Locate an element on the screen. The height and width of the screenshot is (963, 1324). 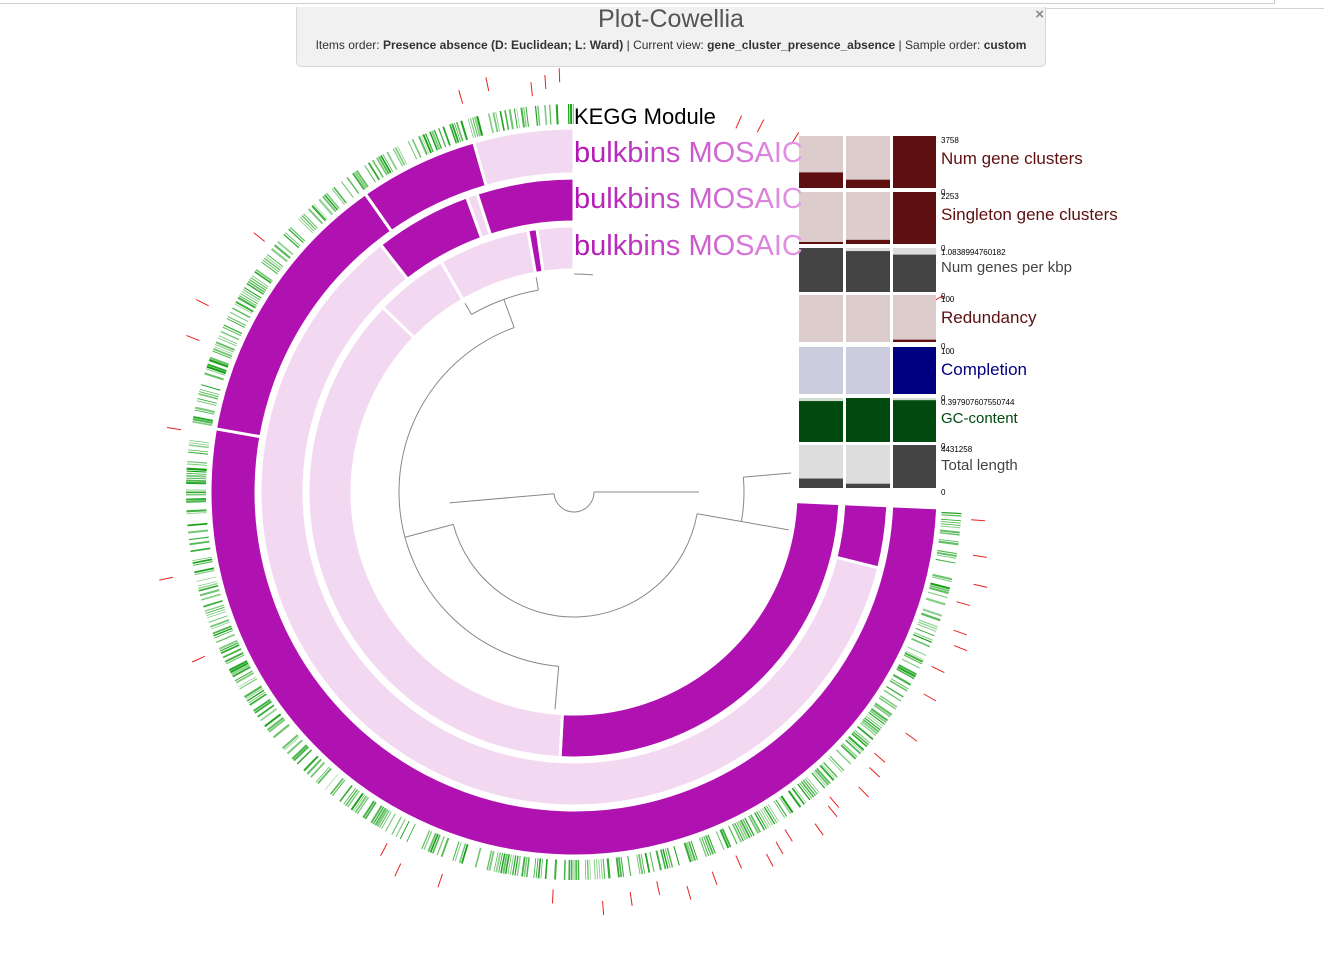
bar-bg is located at coordinates (914, 318).